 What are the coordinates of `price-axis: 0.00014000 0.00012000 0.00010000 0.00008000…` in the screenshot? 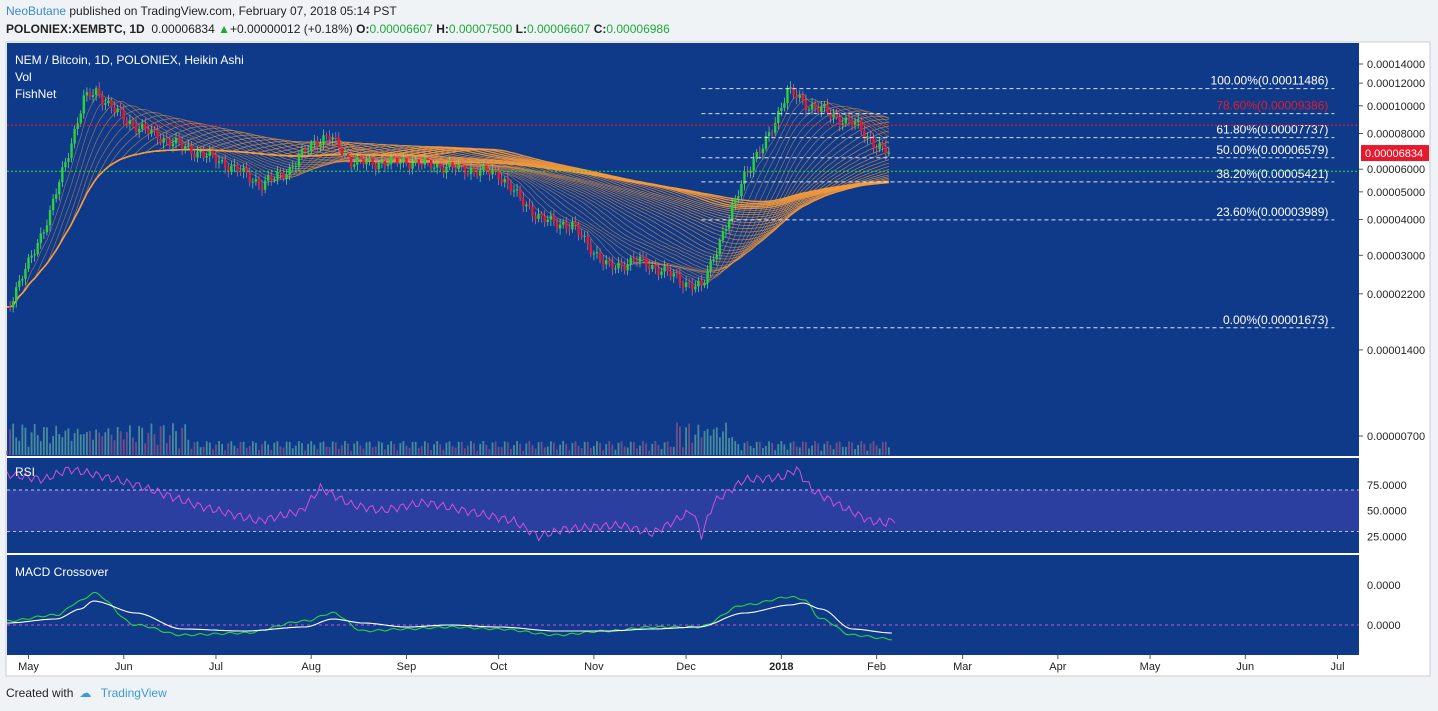 It's located at (1394, 345).